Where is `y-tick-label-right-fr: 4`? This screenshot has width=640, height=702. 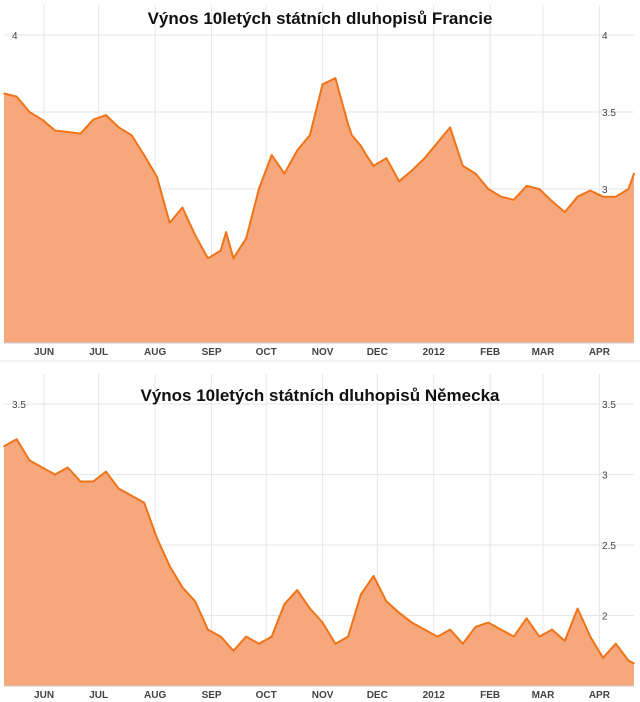 y-tick-label-right-fr: 4 is located at coordinates (605, 36).